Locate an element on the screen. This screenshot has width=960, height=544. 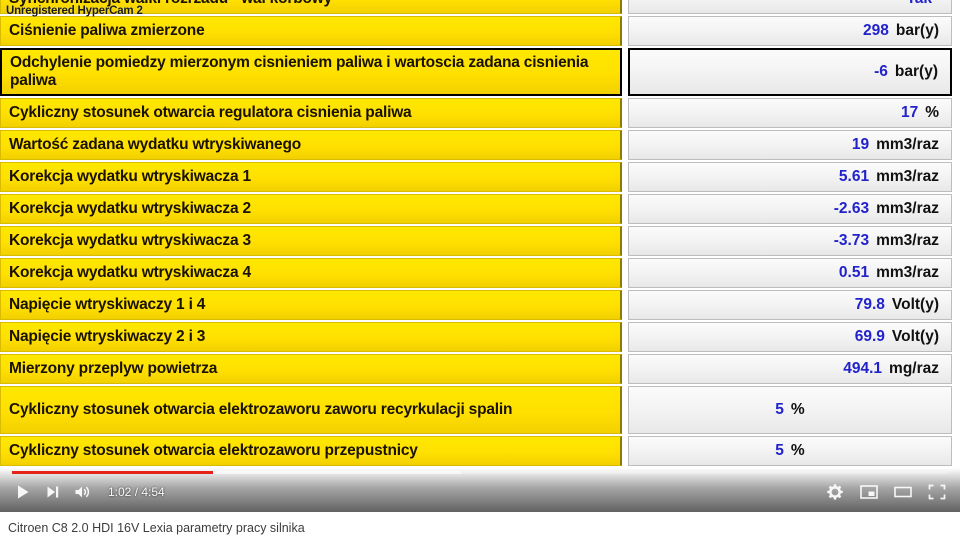
parameter-value-cell: 0.51 mm3/raz is located at coordinates (790, 273).